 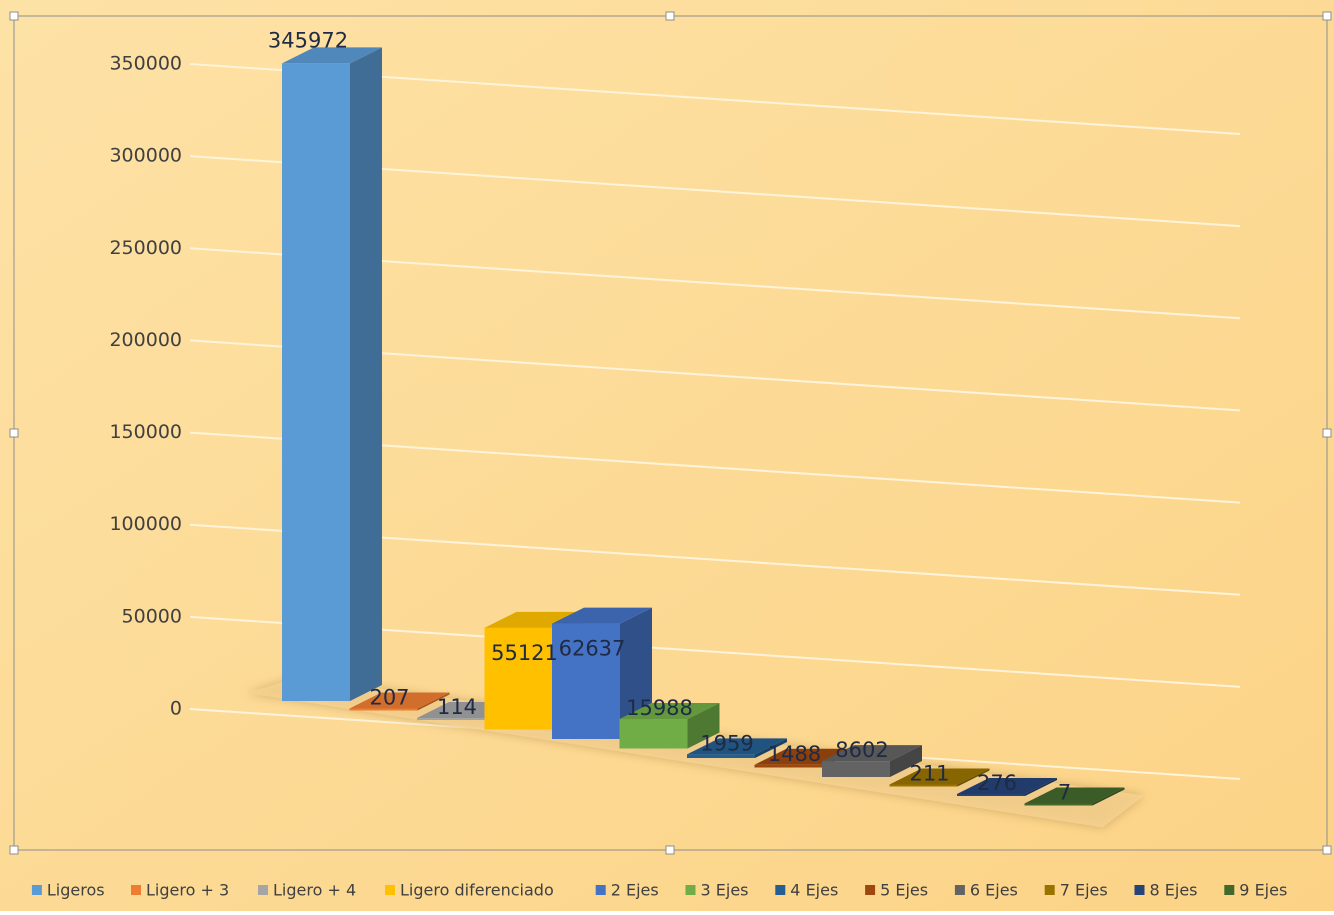 I want to click on bar-2-ejes, so click(x=602, y=673).